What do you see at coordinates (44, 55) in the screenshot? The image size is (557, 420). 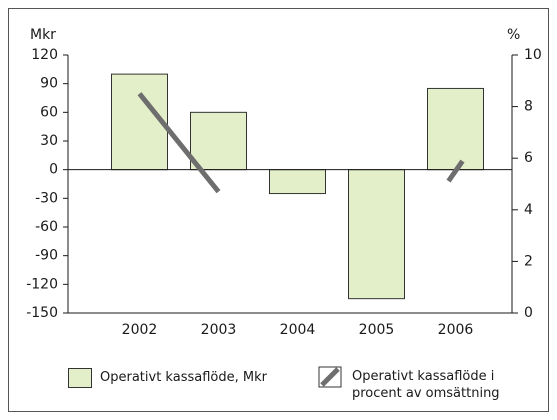 I see `y-tick-label: 120` at bounding box center [44, 55].